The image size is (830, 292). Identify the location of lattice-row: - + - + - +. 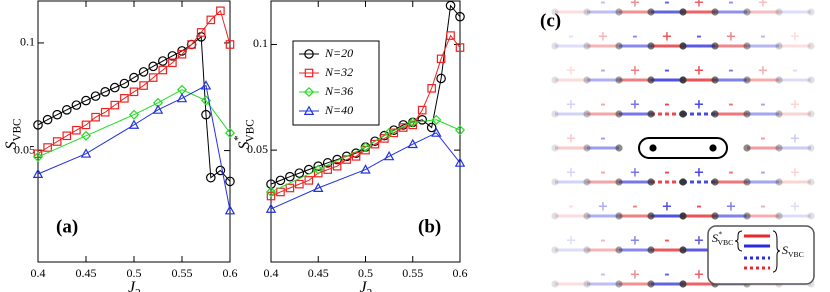
(683, 8).